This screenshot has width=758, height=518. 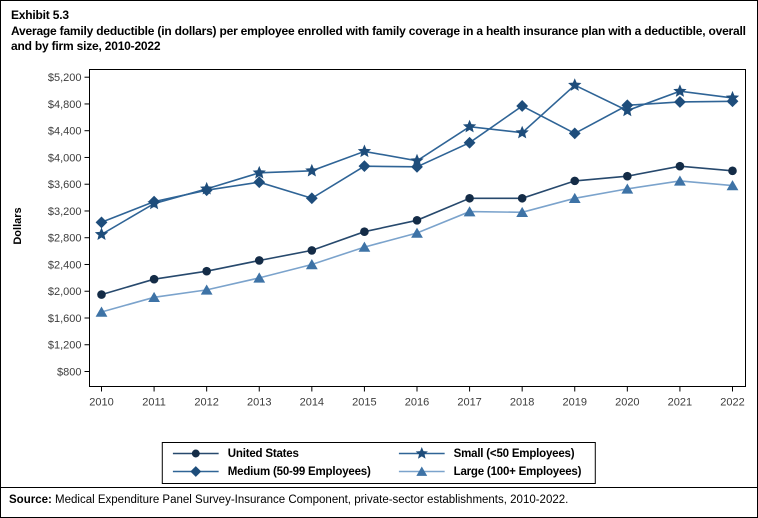 I want to click on x-tick-label: 2016, so click(x=417, y=403).